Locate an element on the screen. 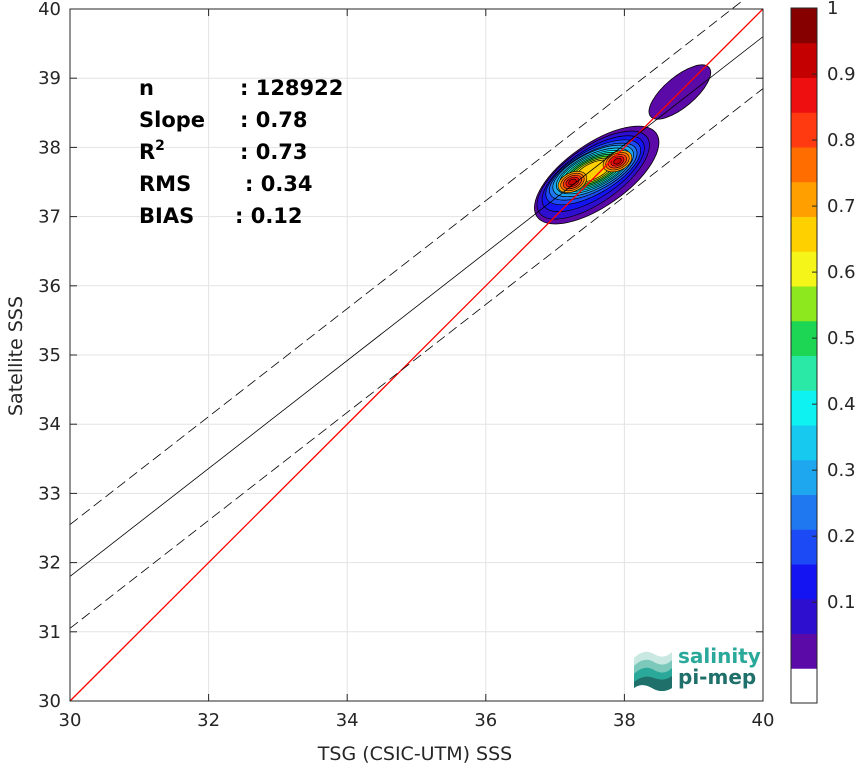 This screenshot has height=767, width=858. stat-value: : 128922 is located at coordinates (291, 88).